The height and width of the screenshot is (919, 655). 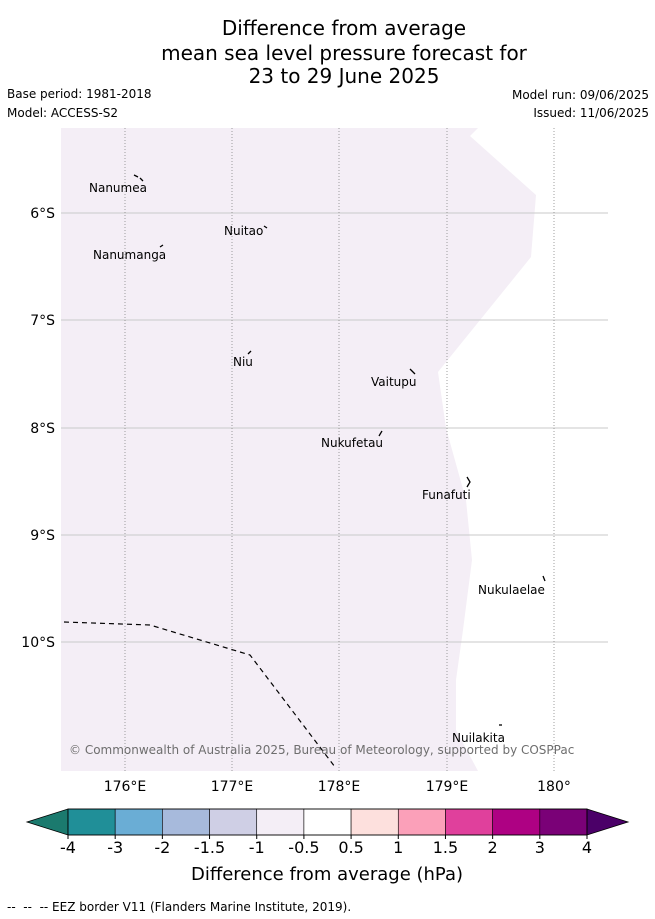 I want to click on island-label-niu: Niu, so click(x=243, y=362).